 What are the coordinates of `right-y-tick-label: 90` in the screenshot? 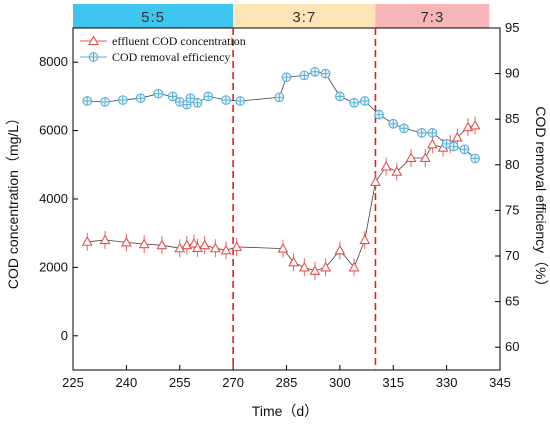 It's located at (512, 73).